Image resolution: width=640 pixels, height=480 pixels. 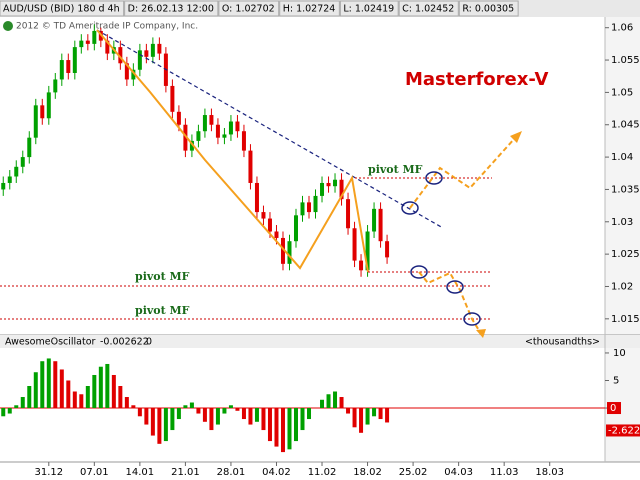 I want to click on header-cell: H: 1.02724, so click(x=309, y=9).